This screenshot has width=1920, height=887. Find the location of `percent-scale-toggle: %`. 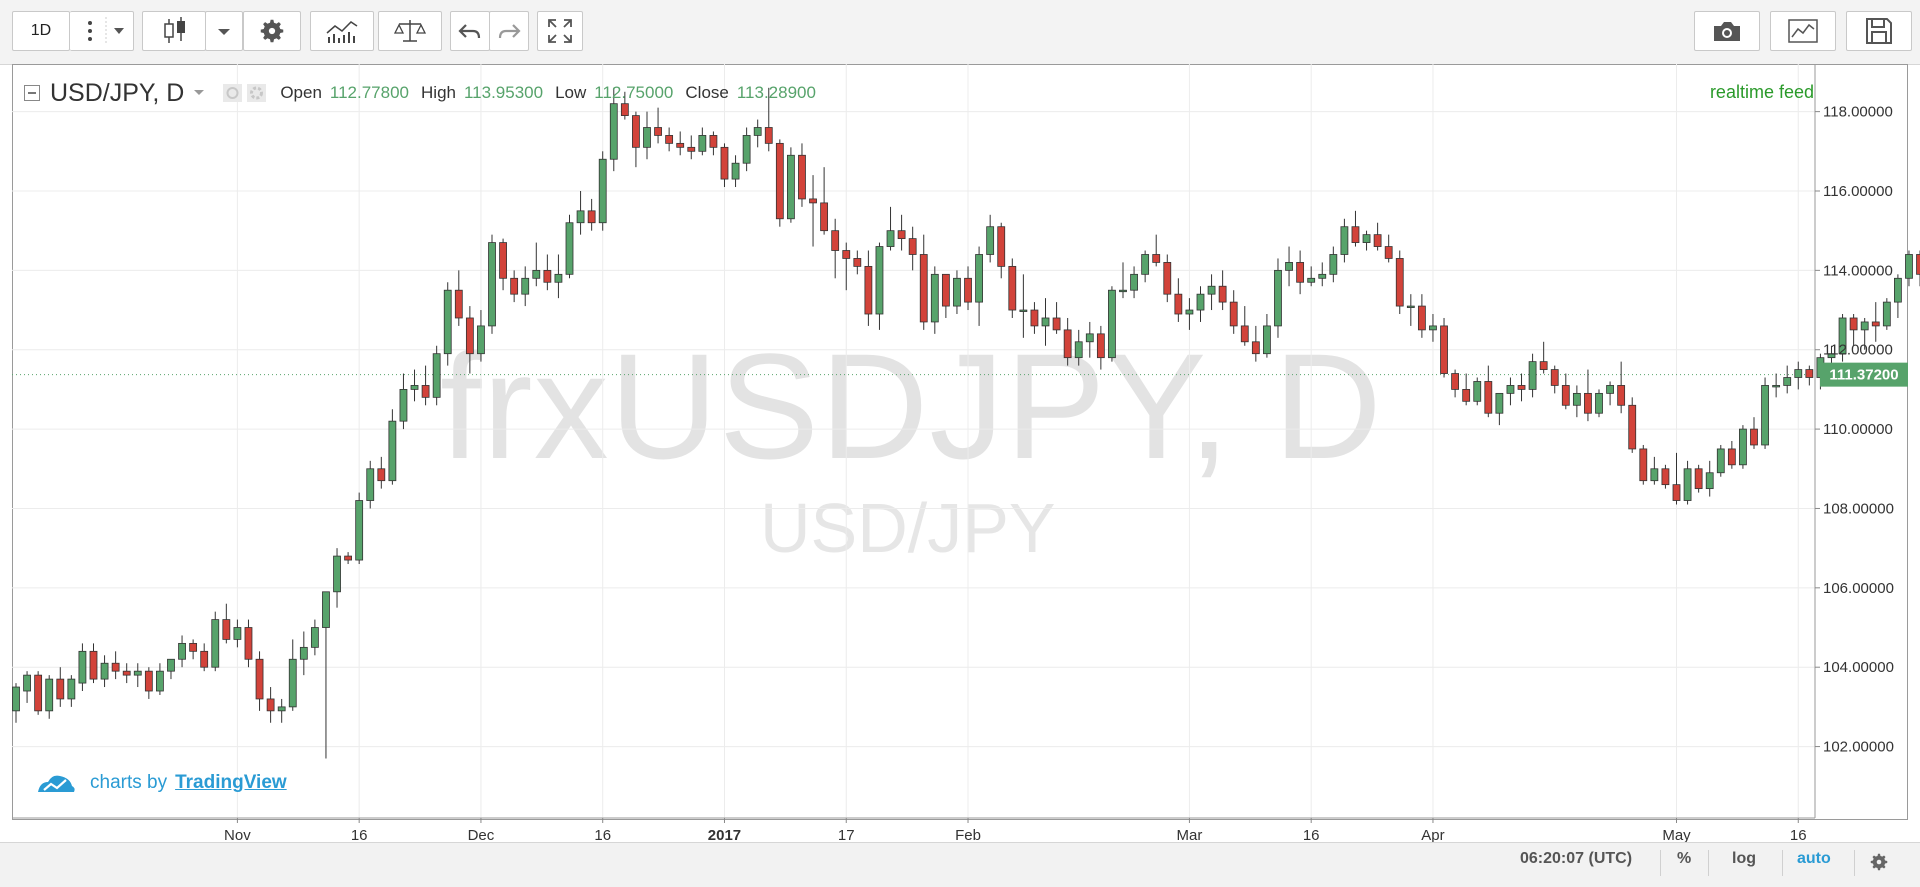

percent-scale-toggle: % is located at coordinates (1684, 859).